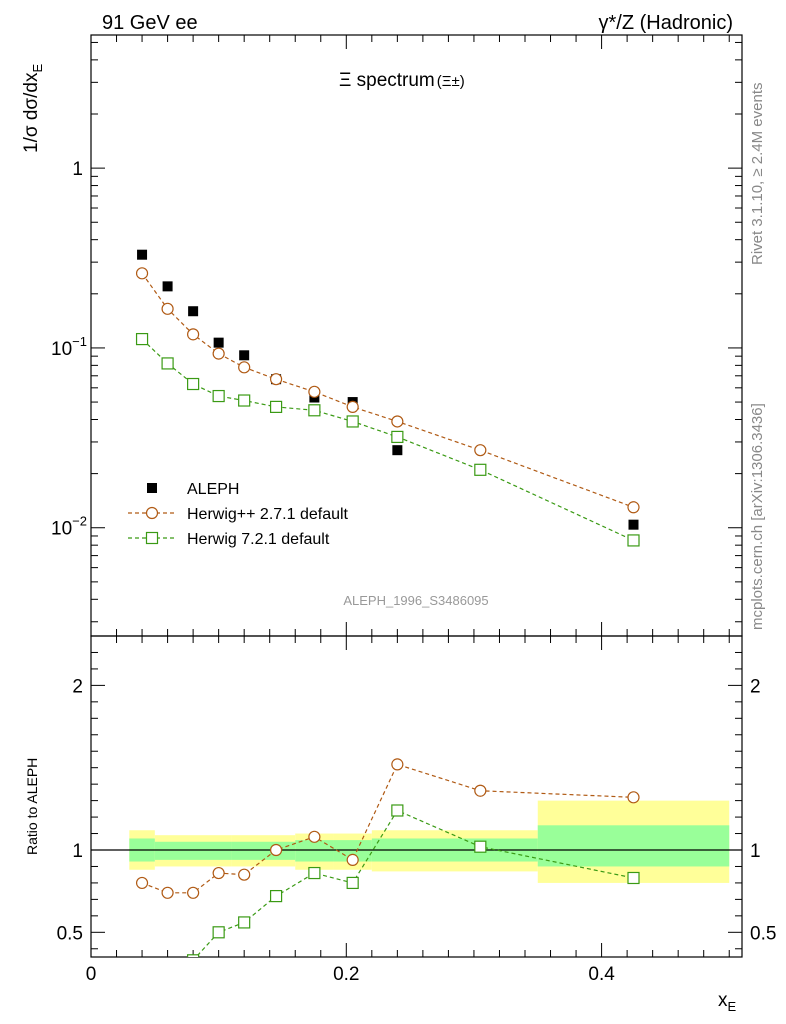  Describe the element at coordinates (387, 390) in the screenshot. I see `series-line` at that location.